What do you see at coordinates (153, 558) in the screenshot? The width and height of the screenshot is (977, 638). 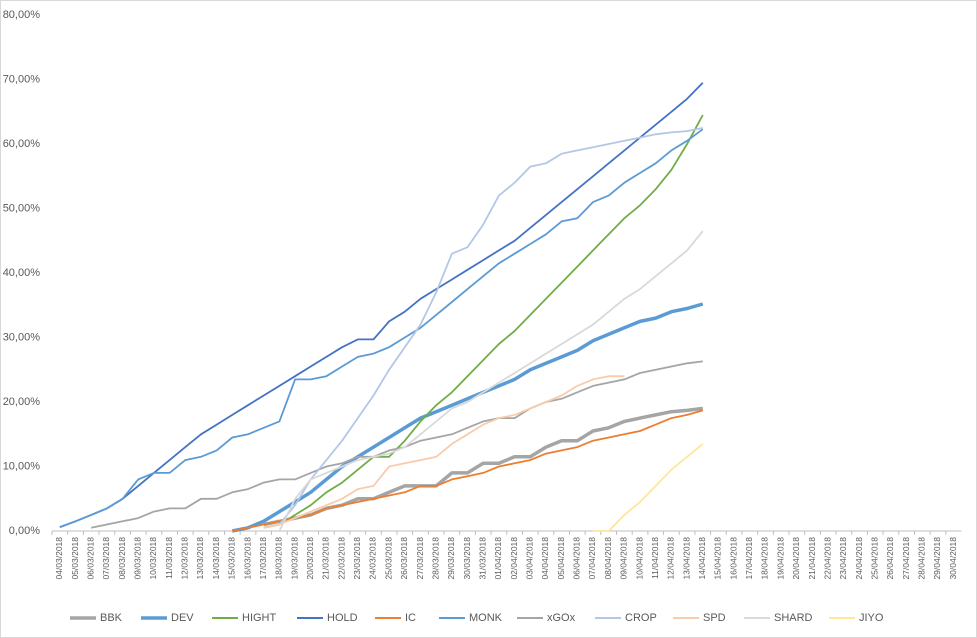 I see `x-tick-label: 10/03/2018` at bounding box center [153, 558].